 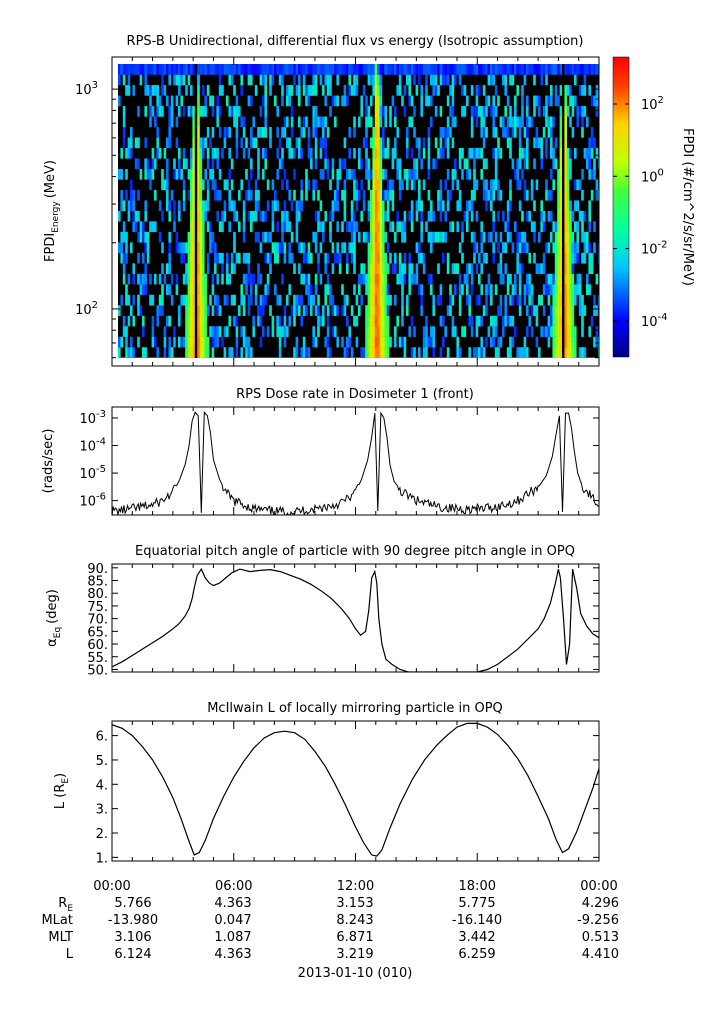 I want to click on y-tick-label: 75., so click(x=97, y=607).